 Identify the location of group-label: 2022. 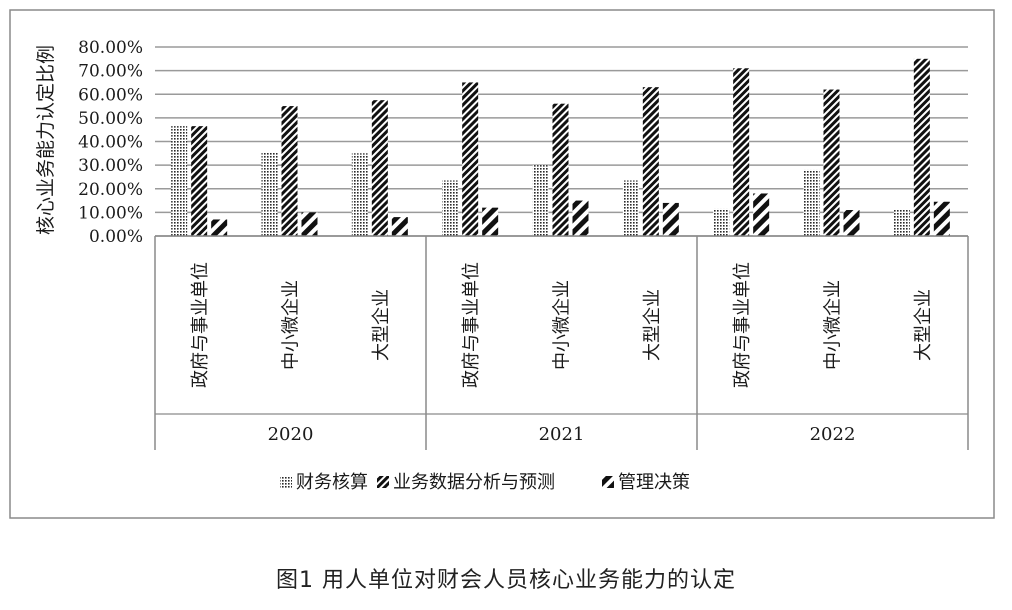
(833, 434).